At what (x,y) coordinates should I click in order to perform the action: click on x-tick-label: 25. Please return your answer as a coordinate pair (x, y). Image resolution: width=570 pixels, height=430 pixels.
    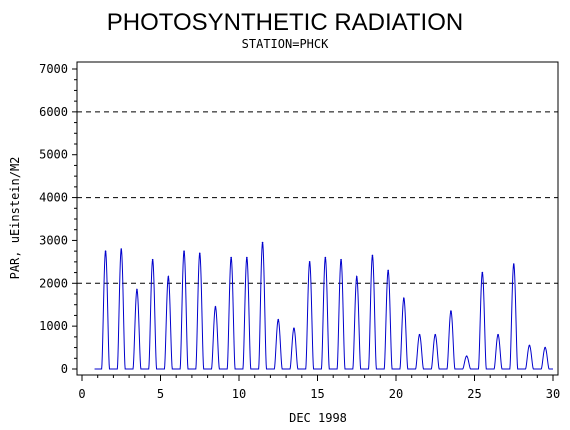
    Looking at the image, I should click on (474, 394).